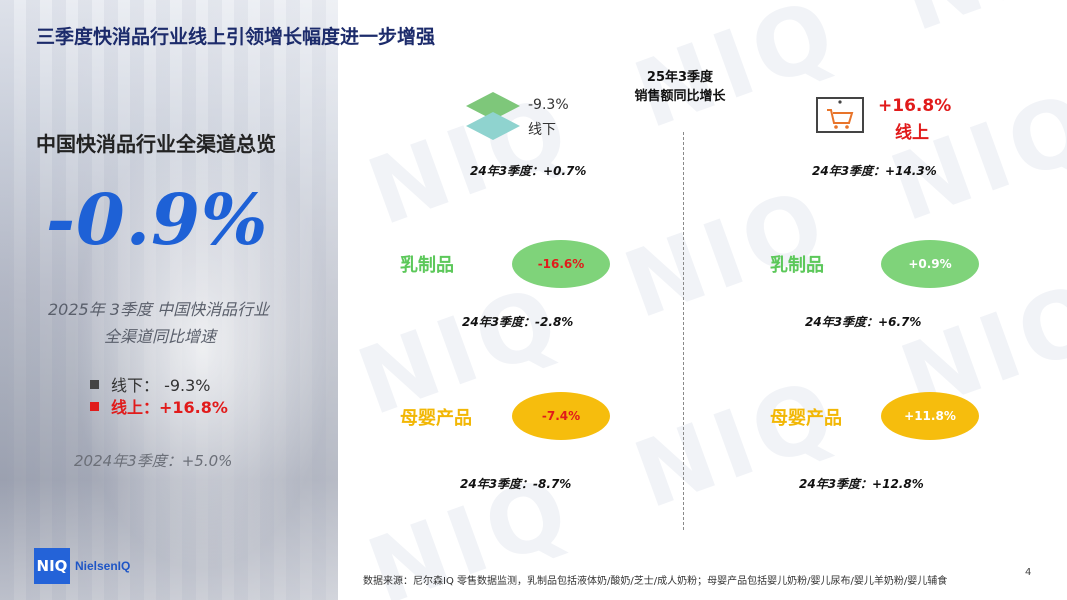 Image resolution: width=1067 pixels, height=600 pixels. I want to click on center-heading: 25年3季度 销售额同比增长, so click(680, 87).